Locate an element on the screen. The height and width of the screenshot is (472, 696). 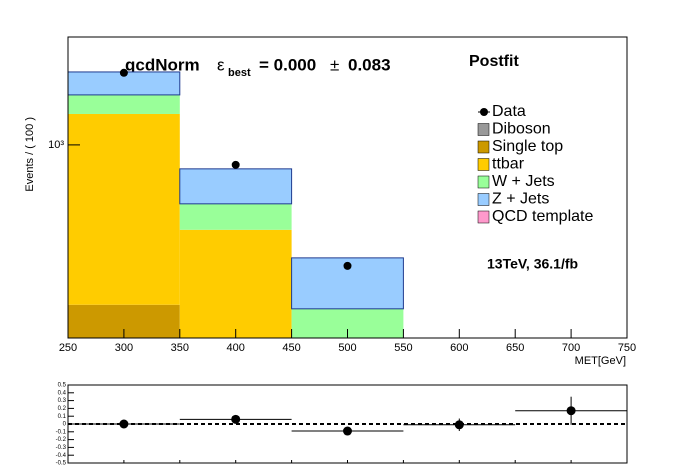
x-tick-label: 450 is located at coordinates (291, 348).